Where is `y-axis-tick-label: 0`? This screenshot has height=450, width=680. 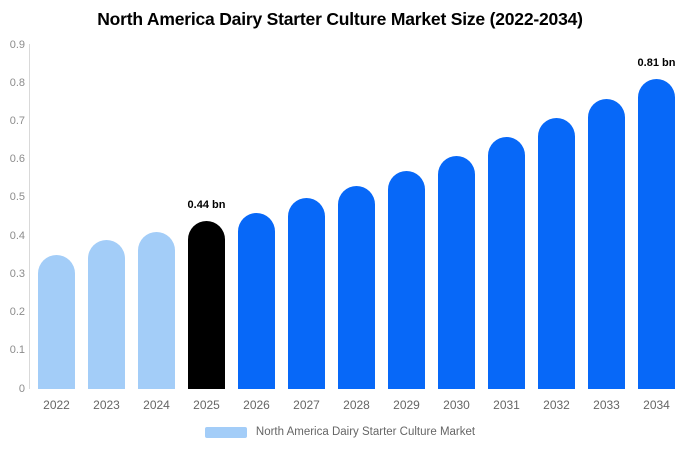
y-axis-tick-label: 0 is located at coordinates (21, 388).